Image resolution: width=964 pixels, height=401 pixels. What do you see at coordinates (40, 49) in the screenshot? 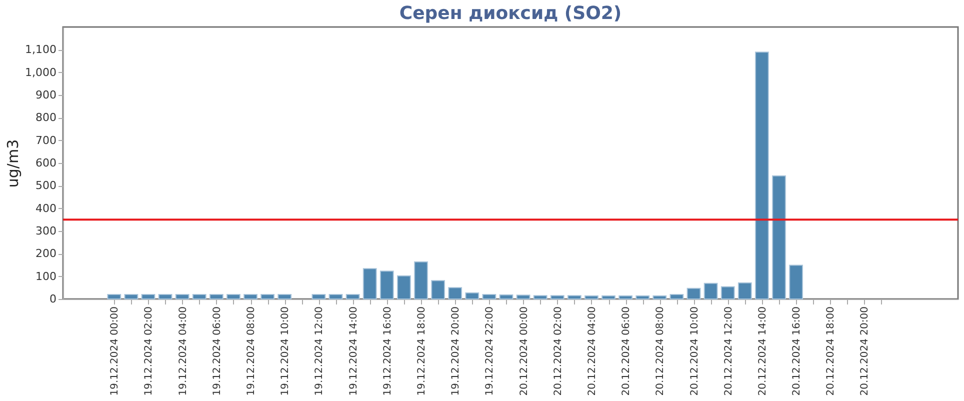
I see `y-tick-label: 1,100` at bounding box center [40, 49].